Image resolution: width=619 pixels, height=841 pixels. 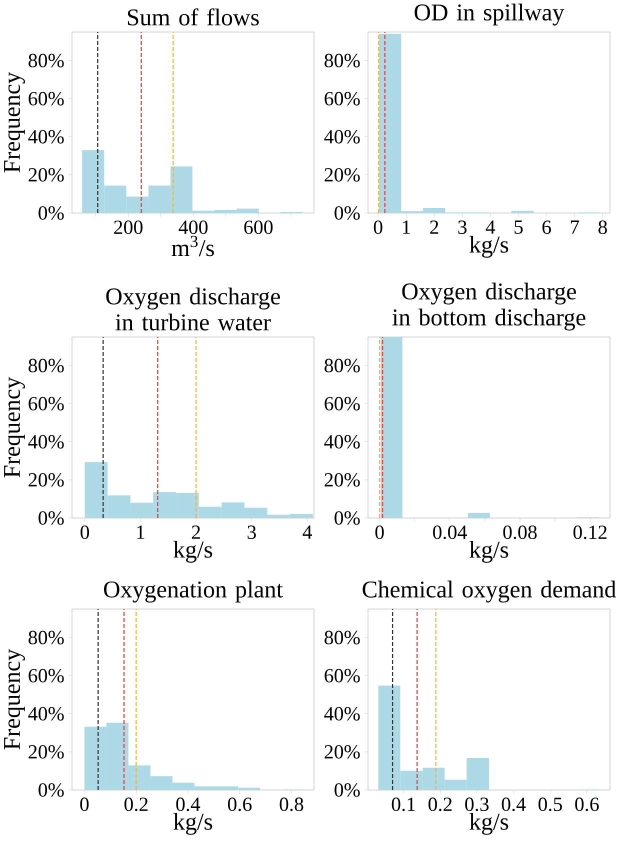 I want to click on x-tick-label: 0.3, so click(x=477, y=805).